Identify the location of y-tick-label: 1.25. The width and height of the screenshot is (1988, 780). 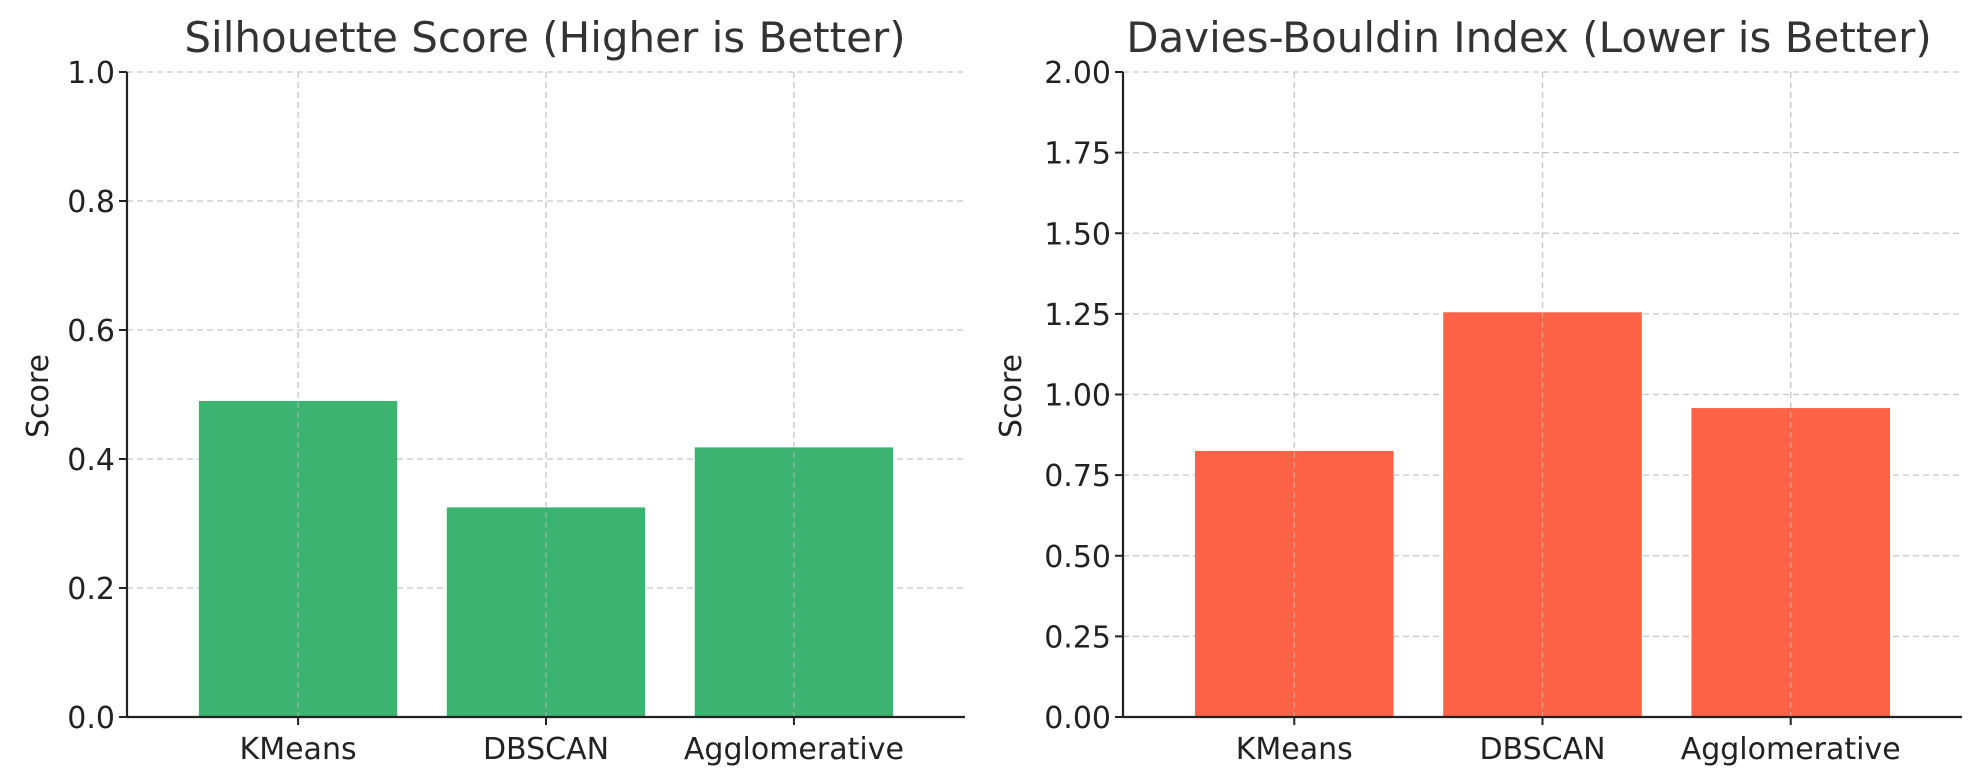
(1077, 315).